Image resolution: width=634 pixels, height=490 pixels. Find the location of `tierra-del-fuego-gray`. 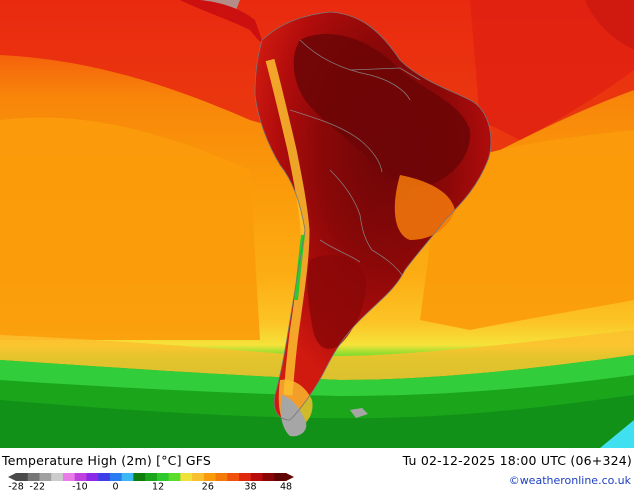

tierra-del-fuego-gray is located at coordinates (293, 416).